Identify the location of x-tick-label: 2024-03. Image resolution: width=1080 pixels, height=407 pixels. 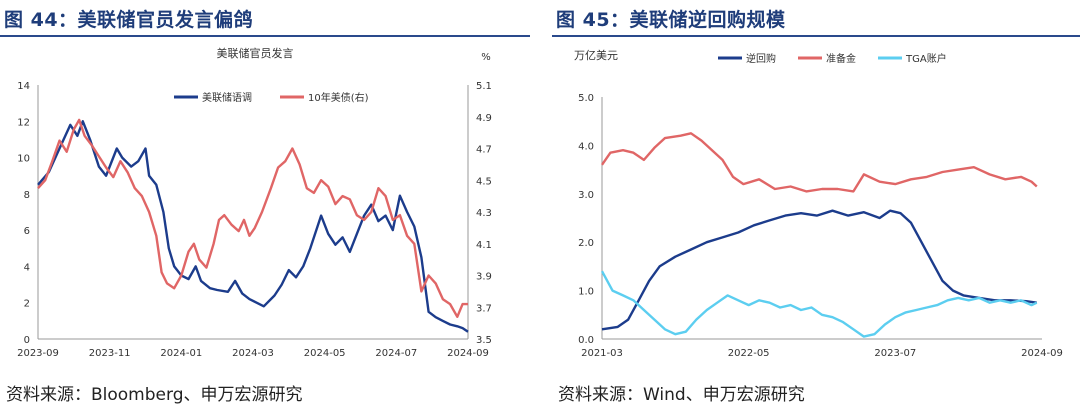
(253, 353).